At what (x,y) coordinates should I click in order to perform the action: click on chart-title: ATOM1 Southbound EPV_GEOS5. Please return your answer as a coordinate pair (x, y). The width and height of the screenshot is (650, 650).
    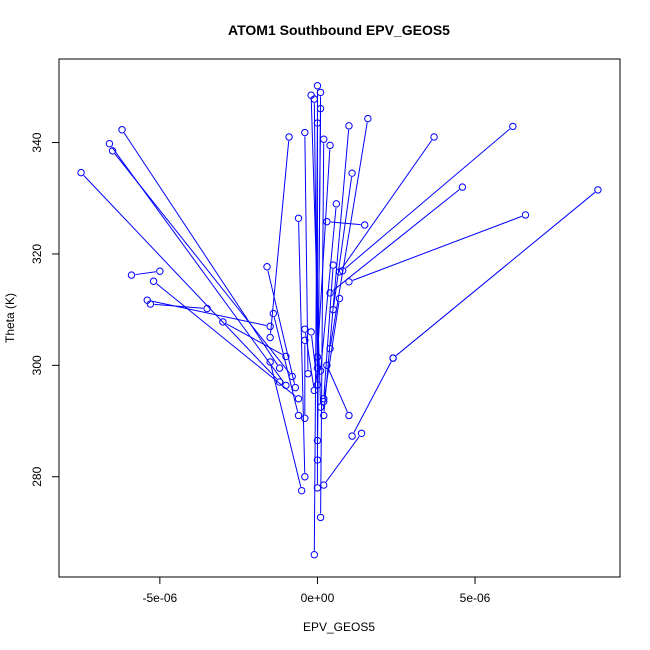
    Looking at the image, I should click on (339, 30).